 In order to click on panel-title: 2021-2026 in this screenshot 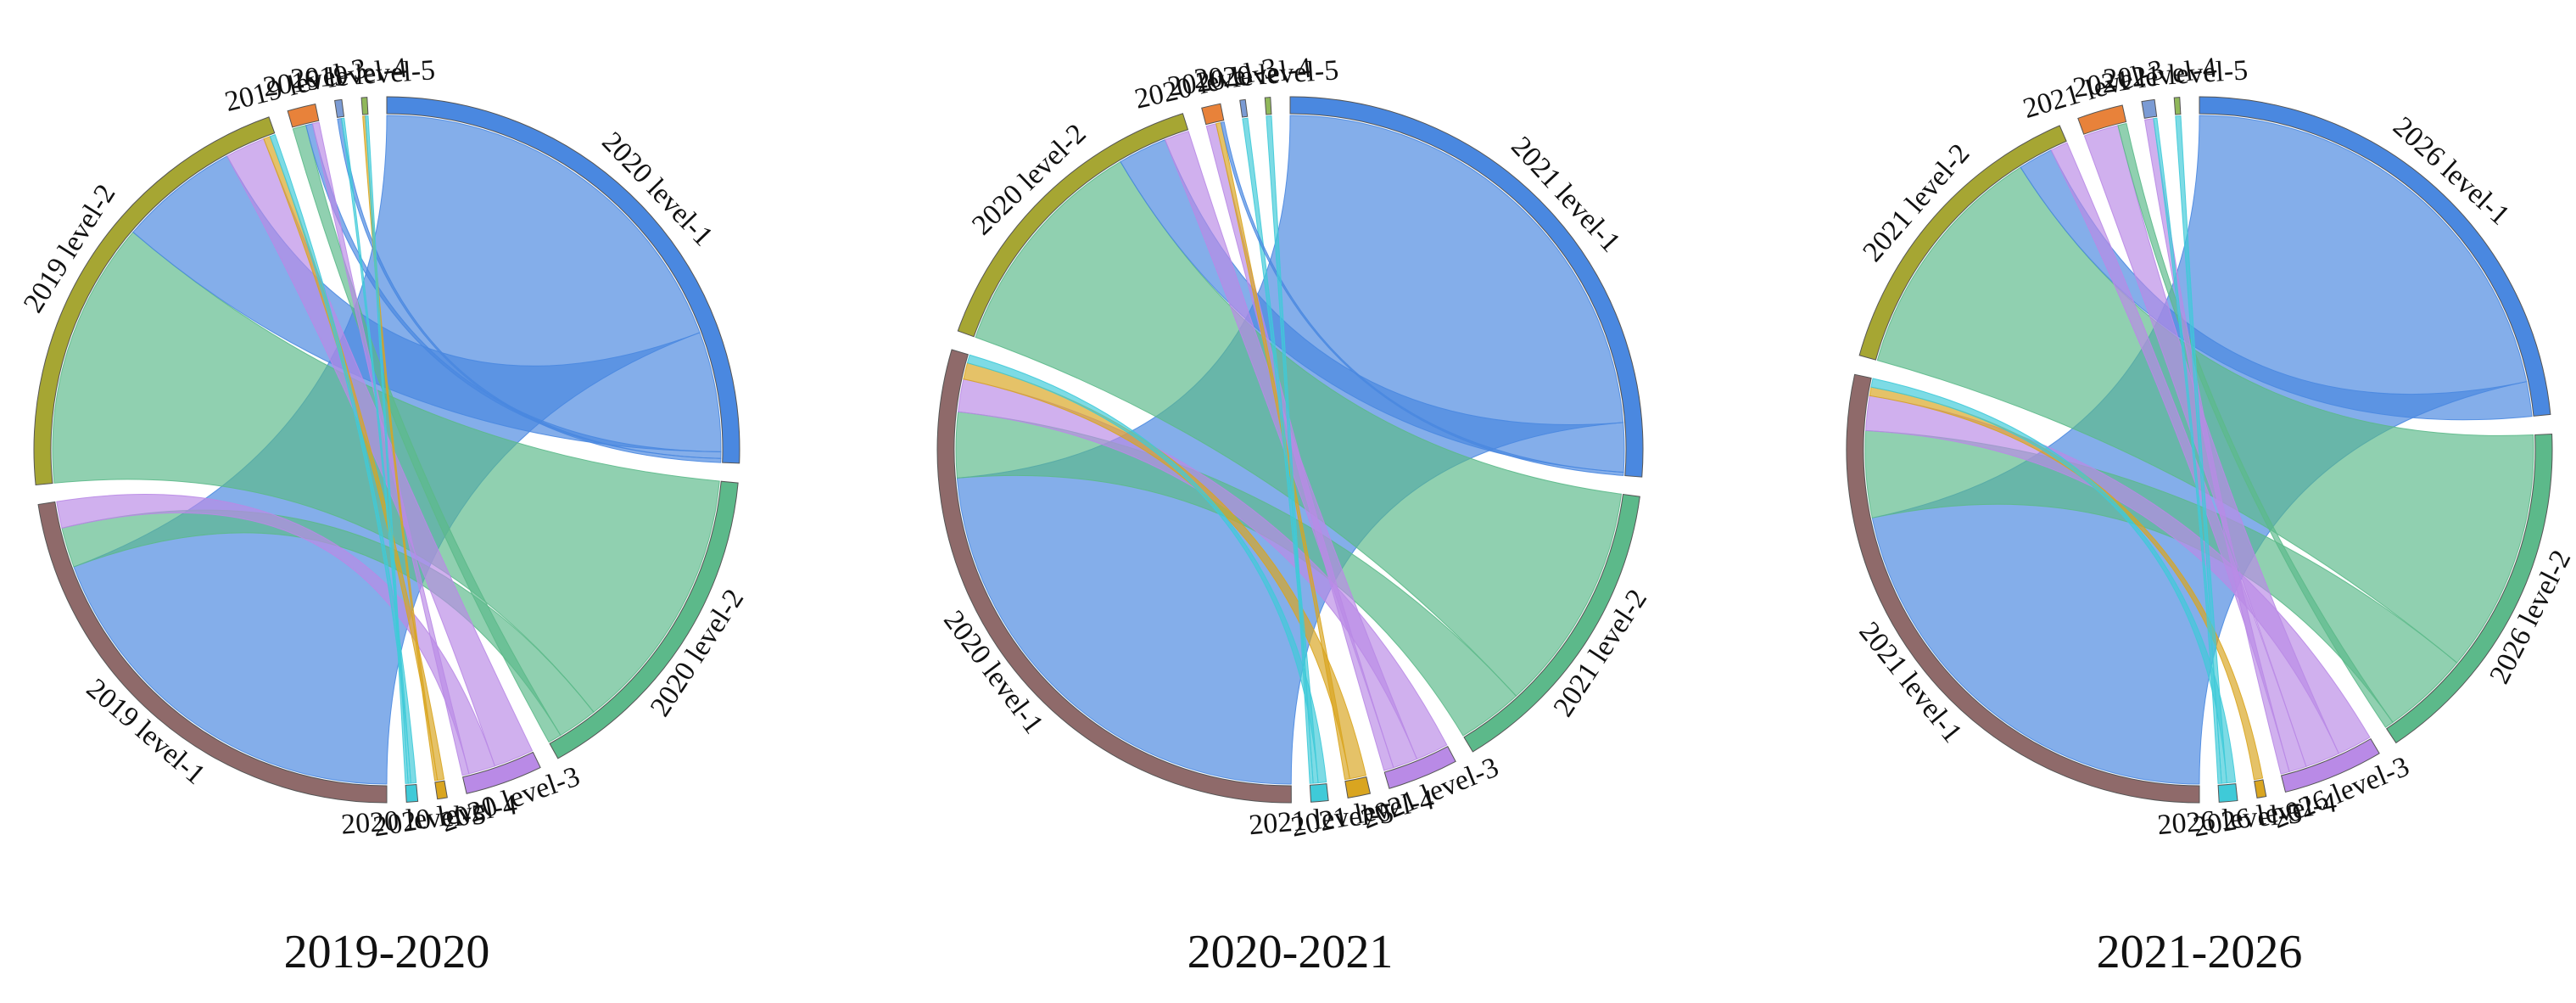, I will do `click(2200, 952)`.